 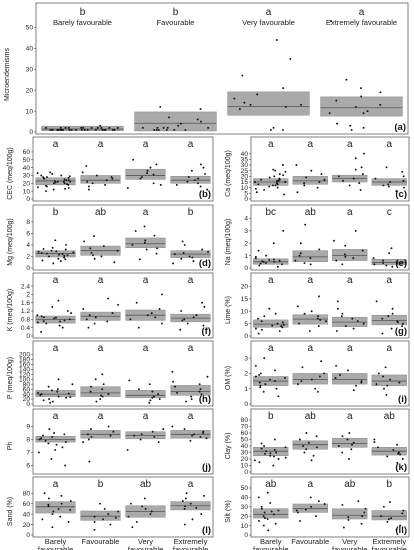 I want to click on y-tick-label: 20, so click(x=27, y=525).